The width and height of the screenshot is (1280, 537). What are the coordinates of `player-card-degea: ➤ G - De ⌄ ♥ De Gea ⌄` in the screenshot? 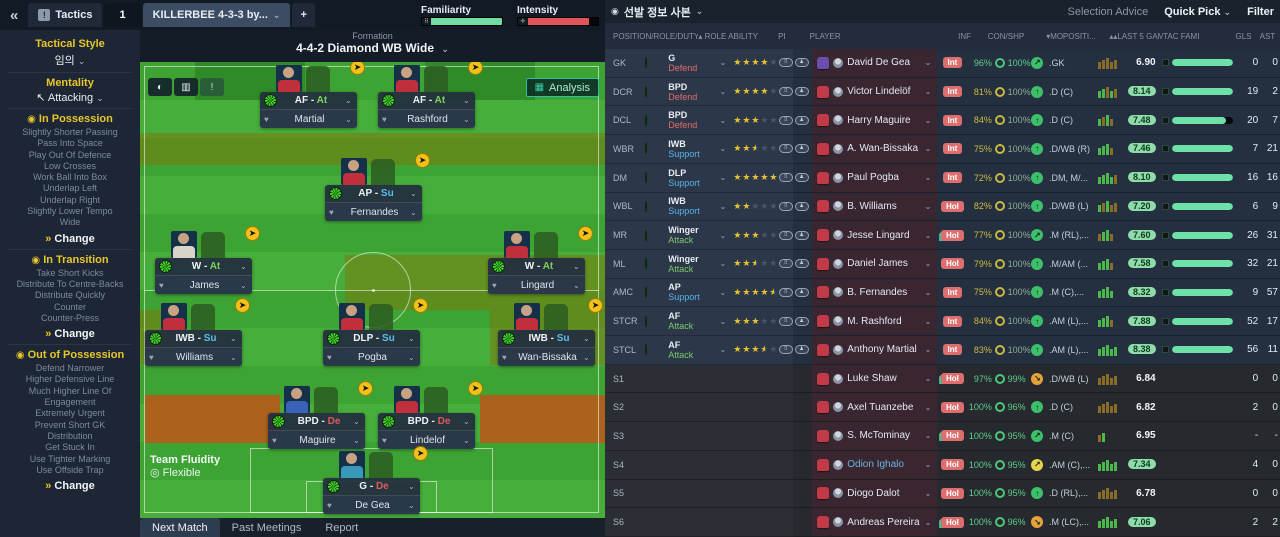 It's located at (375, 480).